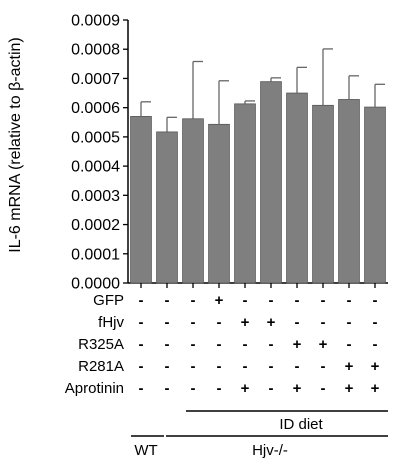 The image size is (395, 463). What do you see at coordinates (95, 79) in the screenshot?
I see `y-tick-label: 0.0007` at bounding box center [95, 79].